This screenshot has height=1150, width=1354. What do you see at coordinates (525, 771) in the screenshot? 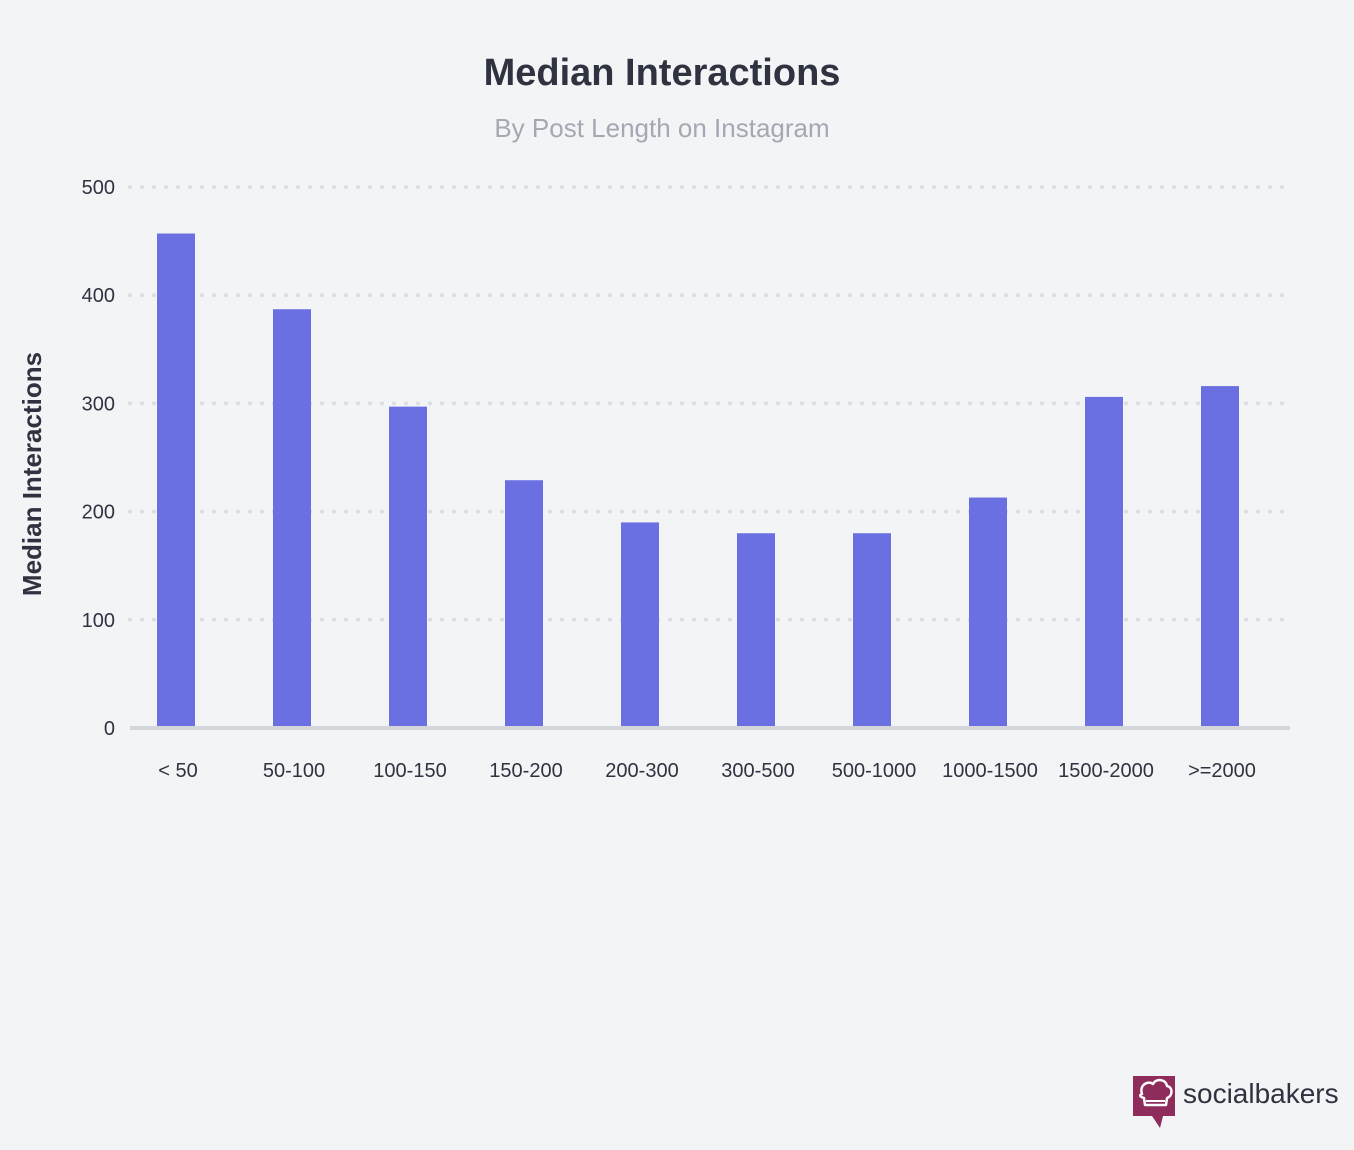
I see `x-tick-label: 150-200` at bounding box center [525, 771].